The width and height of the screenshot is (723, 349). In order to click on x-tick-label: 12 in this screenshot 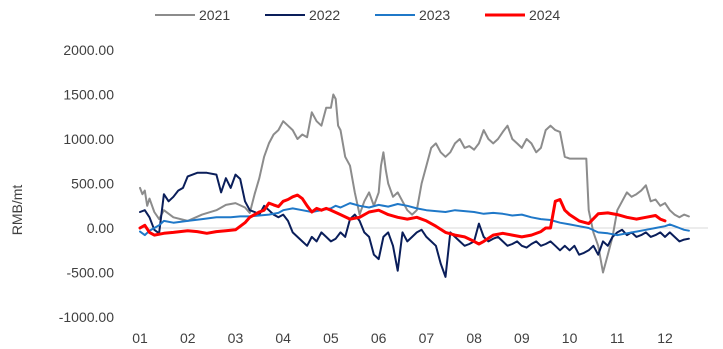, I will do `click(665, 338)`.